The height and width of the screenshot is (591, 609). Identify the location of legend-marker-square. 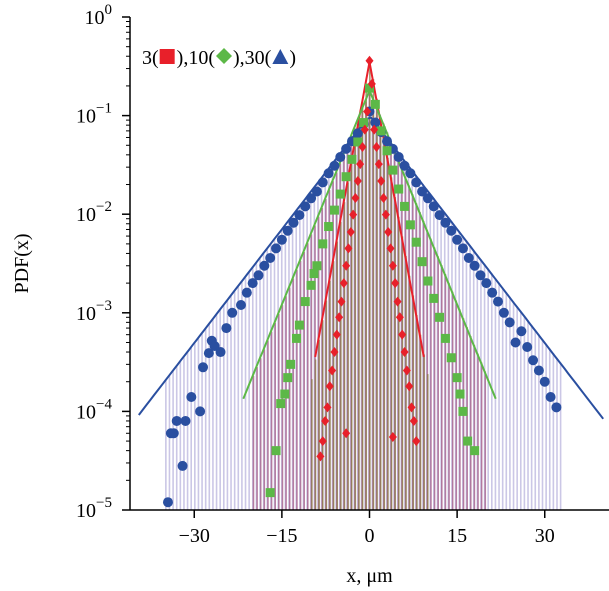
(167, 56).